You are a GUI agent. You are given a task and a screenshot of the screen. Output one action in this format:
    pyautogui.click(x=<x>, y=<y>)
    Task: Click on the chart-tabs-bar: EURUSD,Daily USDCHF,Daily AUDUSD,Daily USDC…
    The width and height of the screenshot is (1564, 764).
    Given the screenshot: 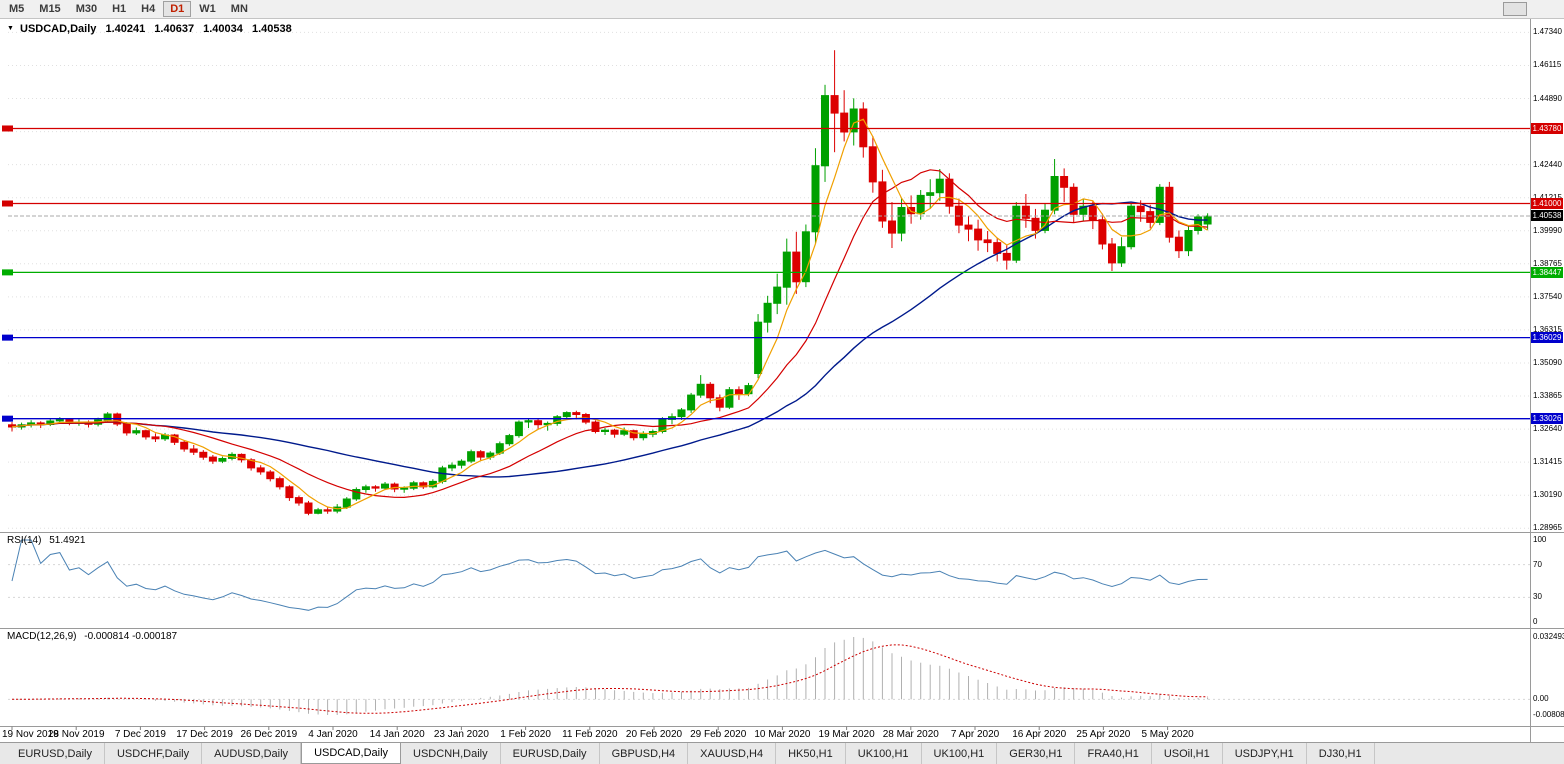 What is the action you would take?
    pyautogui.click(x=782, y=753)
    